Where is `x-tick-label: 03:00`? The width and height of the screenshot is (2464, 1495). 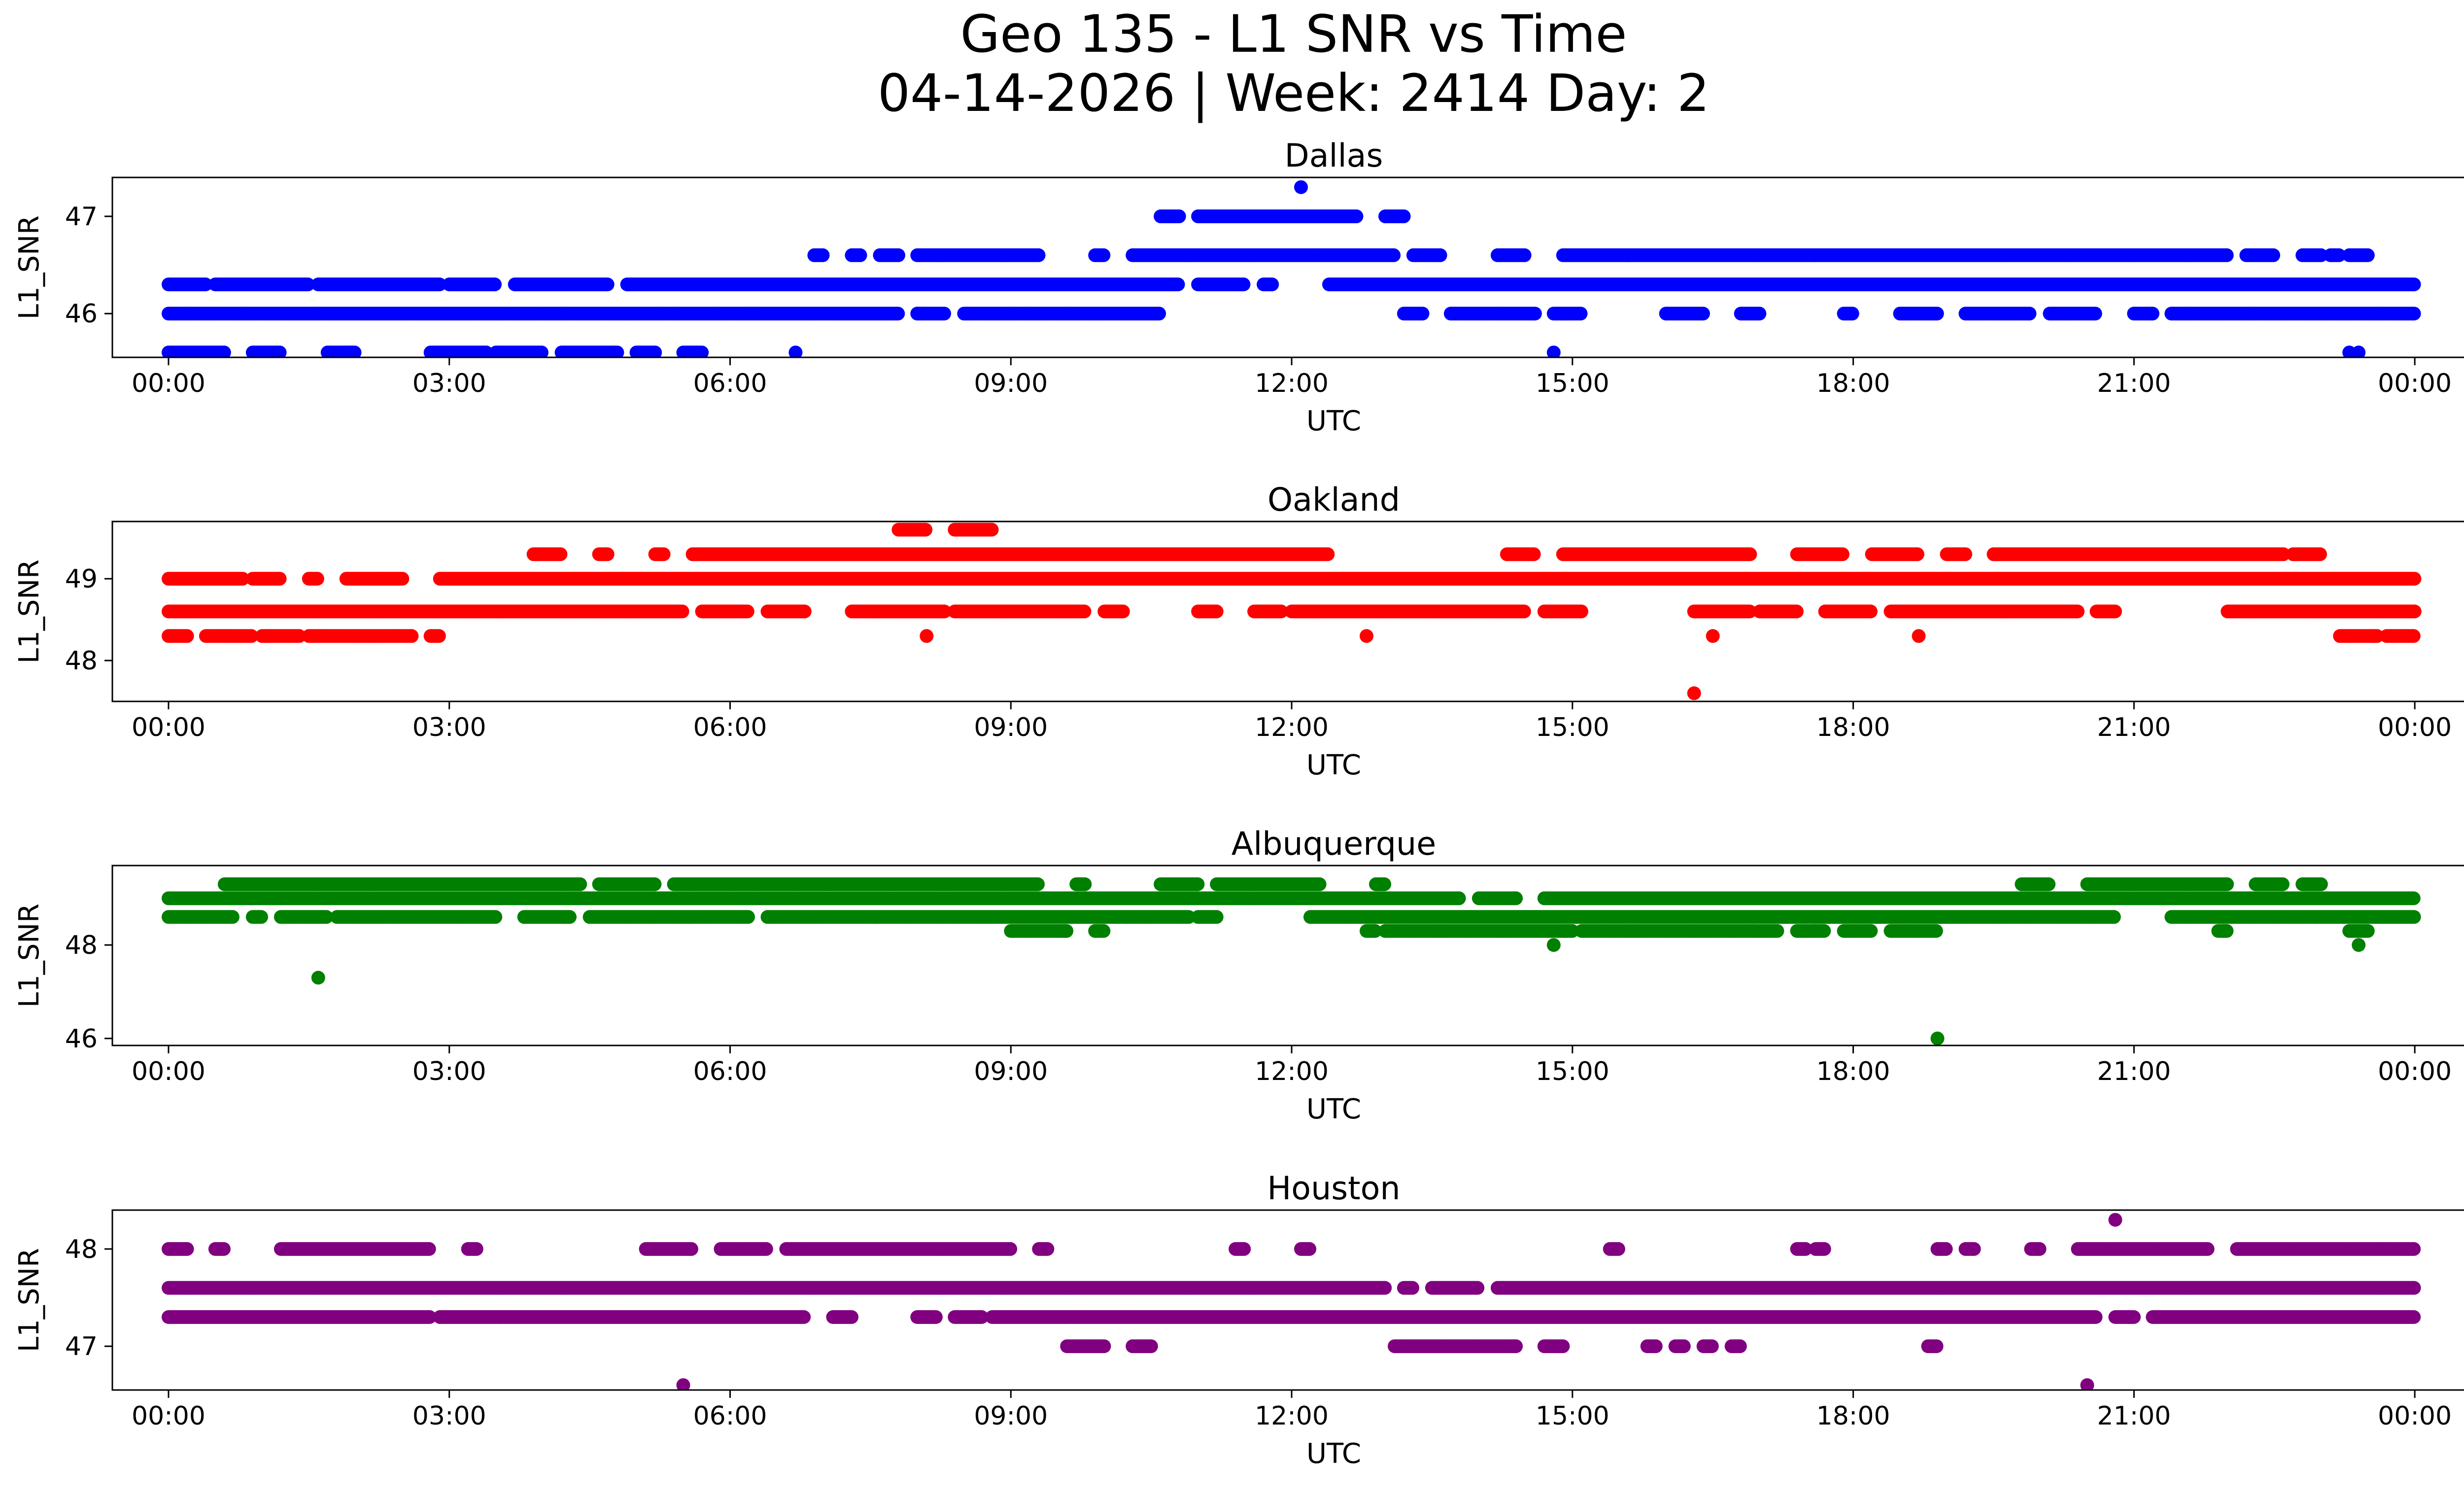
x-tick-label: 03:00 is located at coordinates (449, 383).